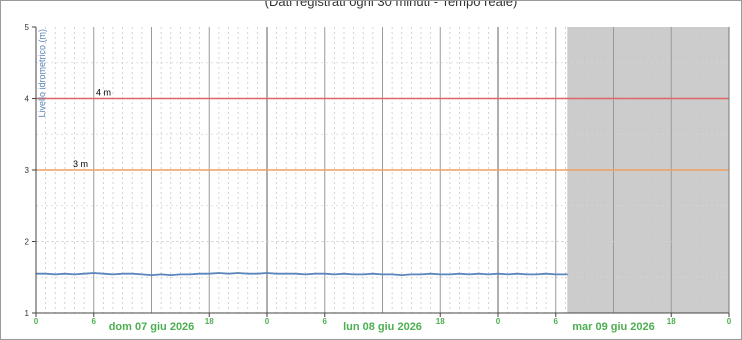  Describe the element at coordinates (80, 164) in the screenshot. I see `threshold-label: 3 m` at that location.